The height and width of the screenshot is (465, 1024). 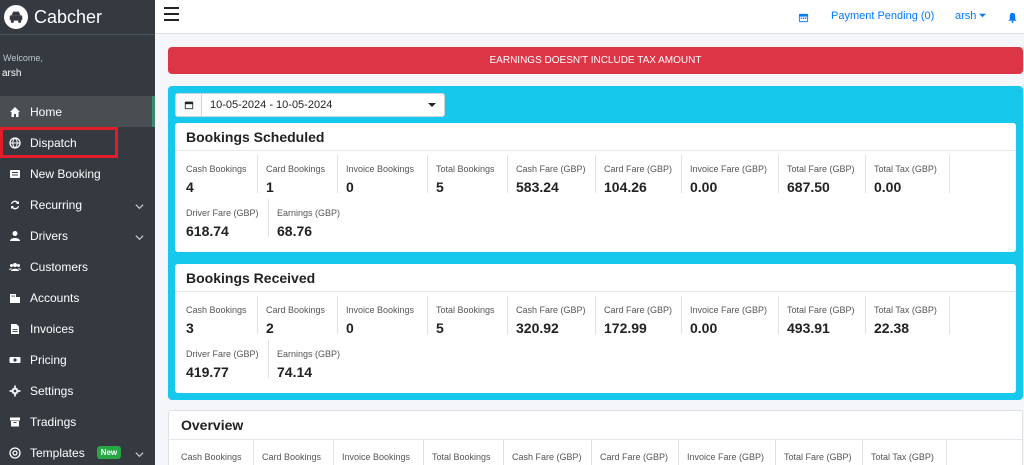 What do you see at coordinates (595, 278) in the screenshot?
I see `card-title: Bookings Received` at bounding box center [595, 278].